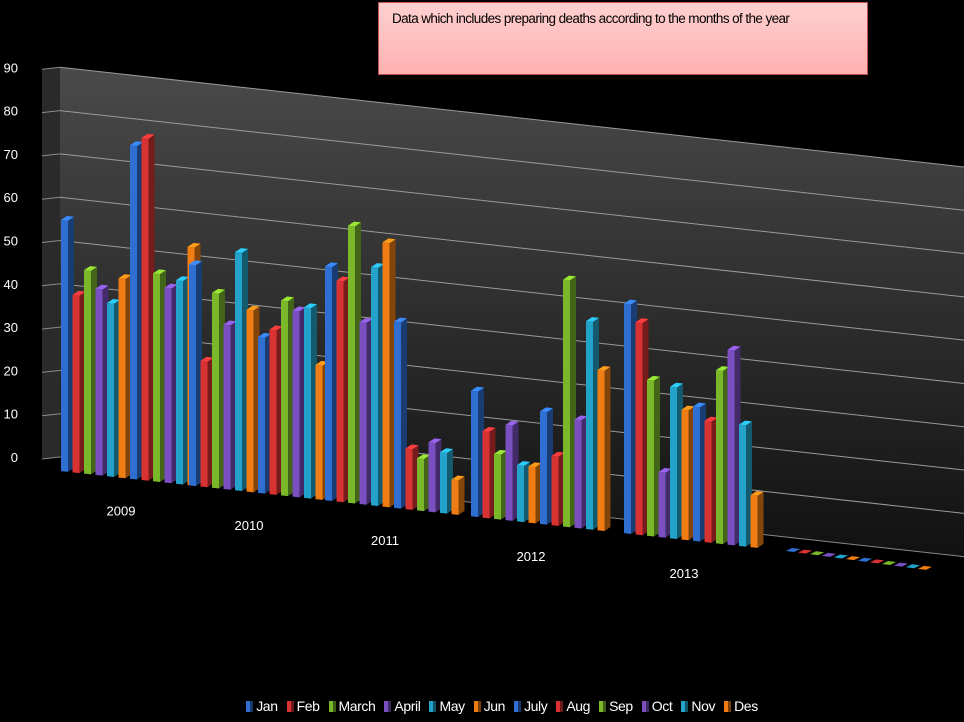  I want to click on bar-top-aug-2011, so click(412, 447).